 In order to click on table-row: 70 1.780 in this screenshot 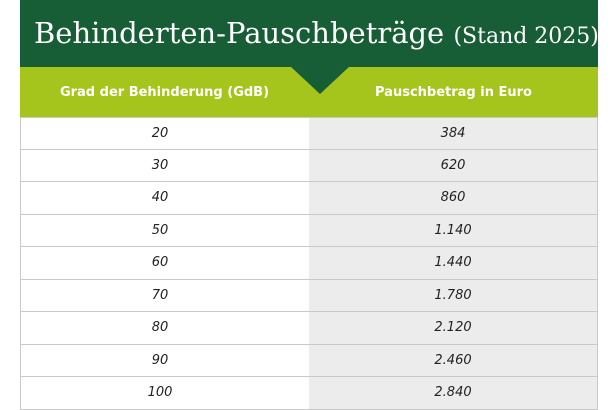, I will do `click(309, 295)`.